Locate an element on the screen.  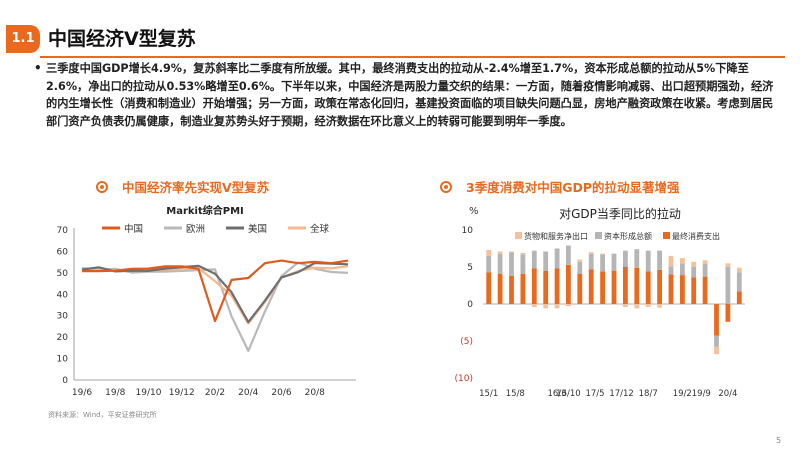
x-tick-label: 19/9 is located at coordinates (701, 394).